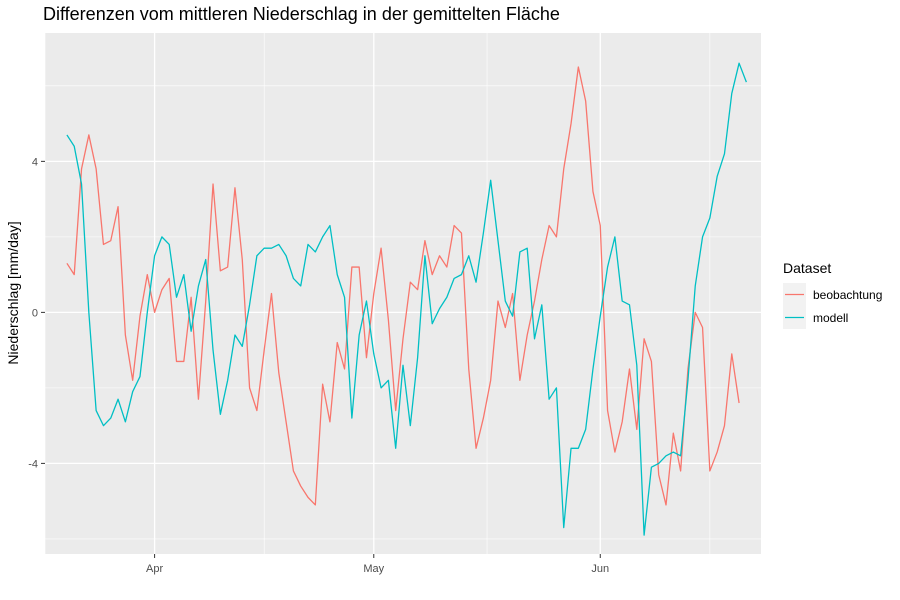 The image size is (900, 600). Describe the element at coordinates (35, 162) in the screenshot. I see `y-tick-label: 4` at that location.